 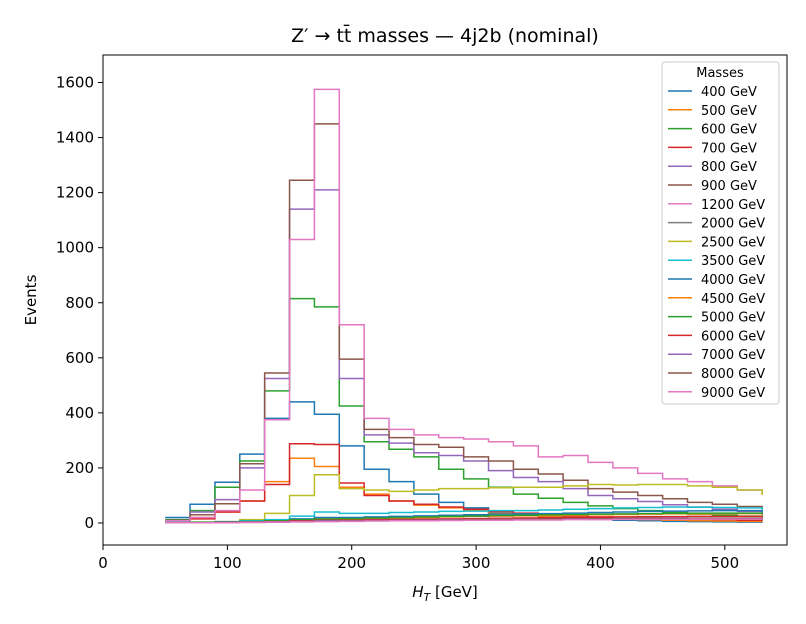 I want to click on y-axis-label: Events, so click(x=31, y=299).